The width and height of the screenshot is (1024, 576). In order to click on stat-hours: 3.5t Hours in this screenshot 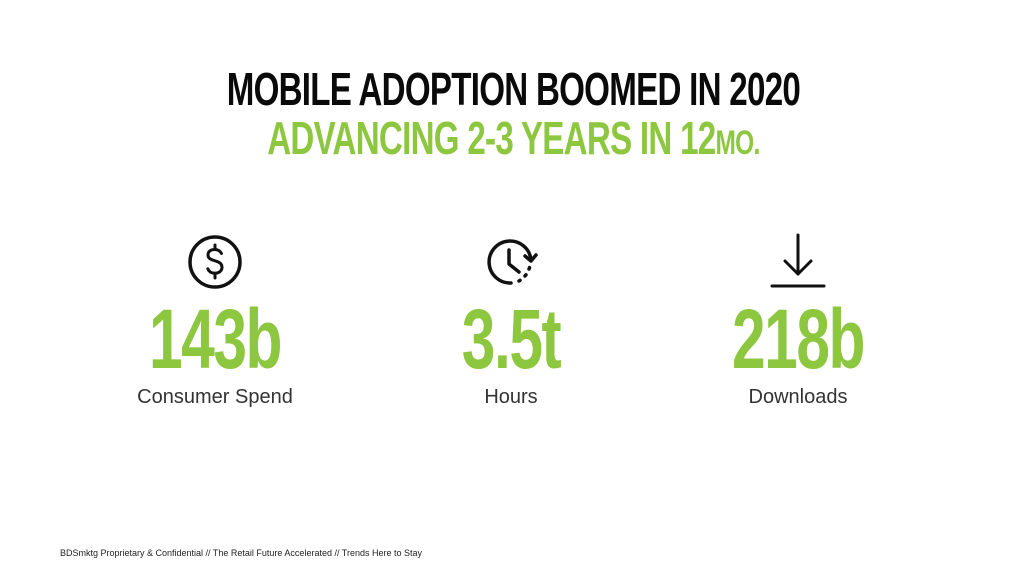, I will do `click(511, 321)`.